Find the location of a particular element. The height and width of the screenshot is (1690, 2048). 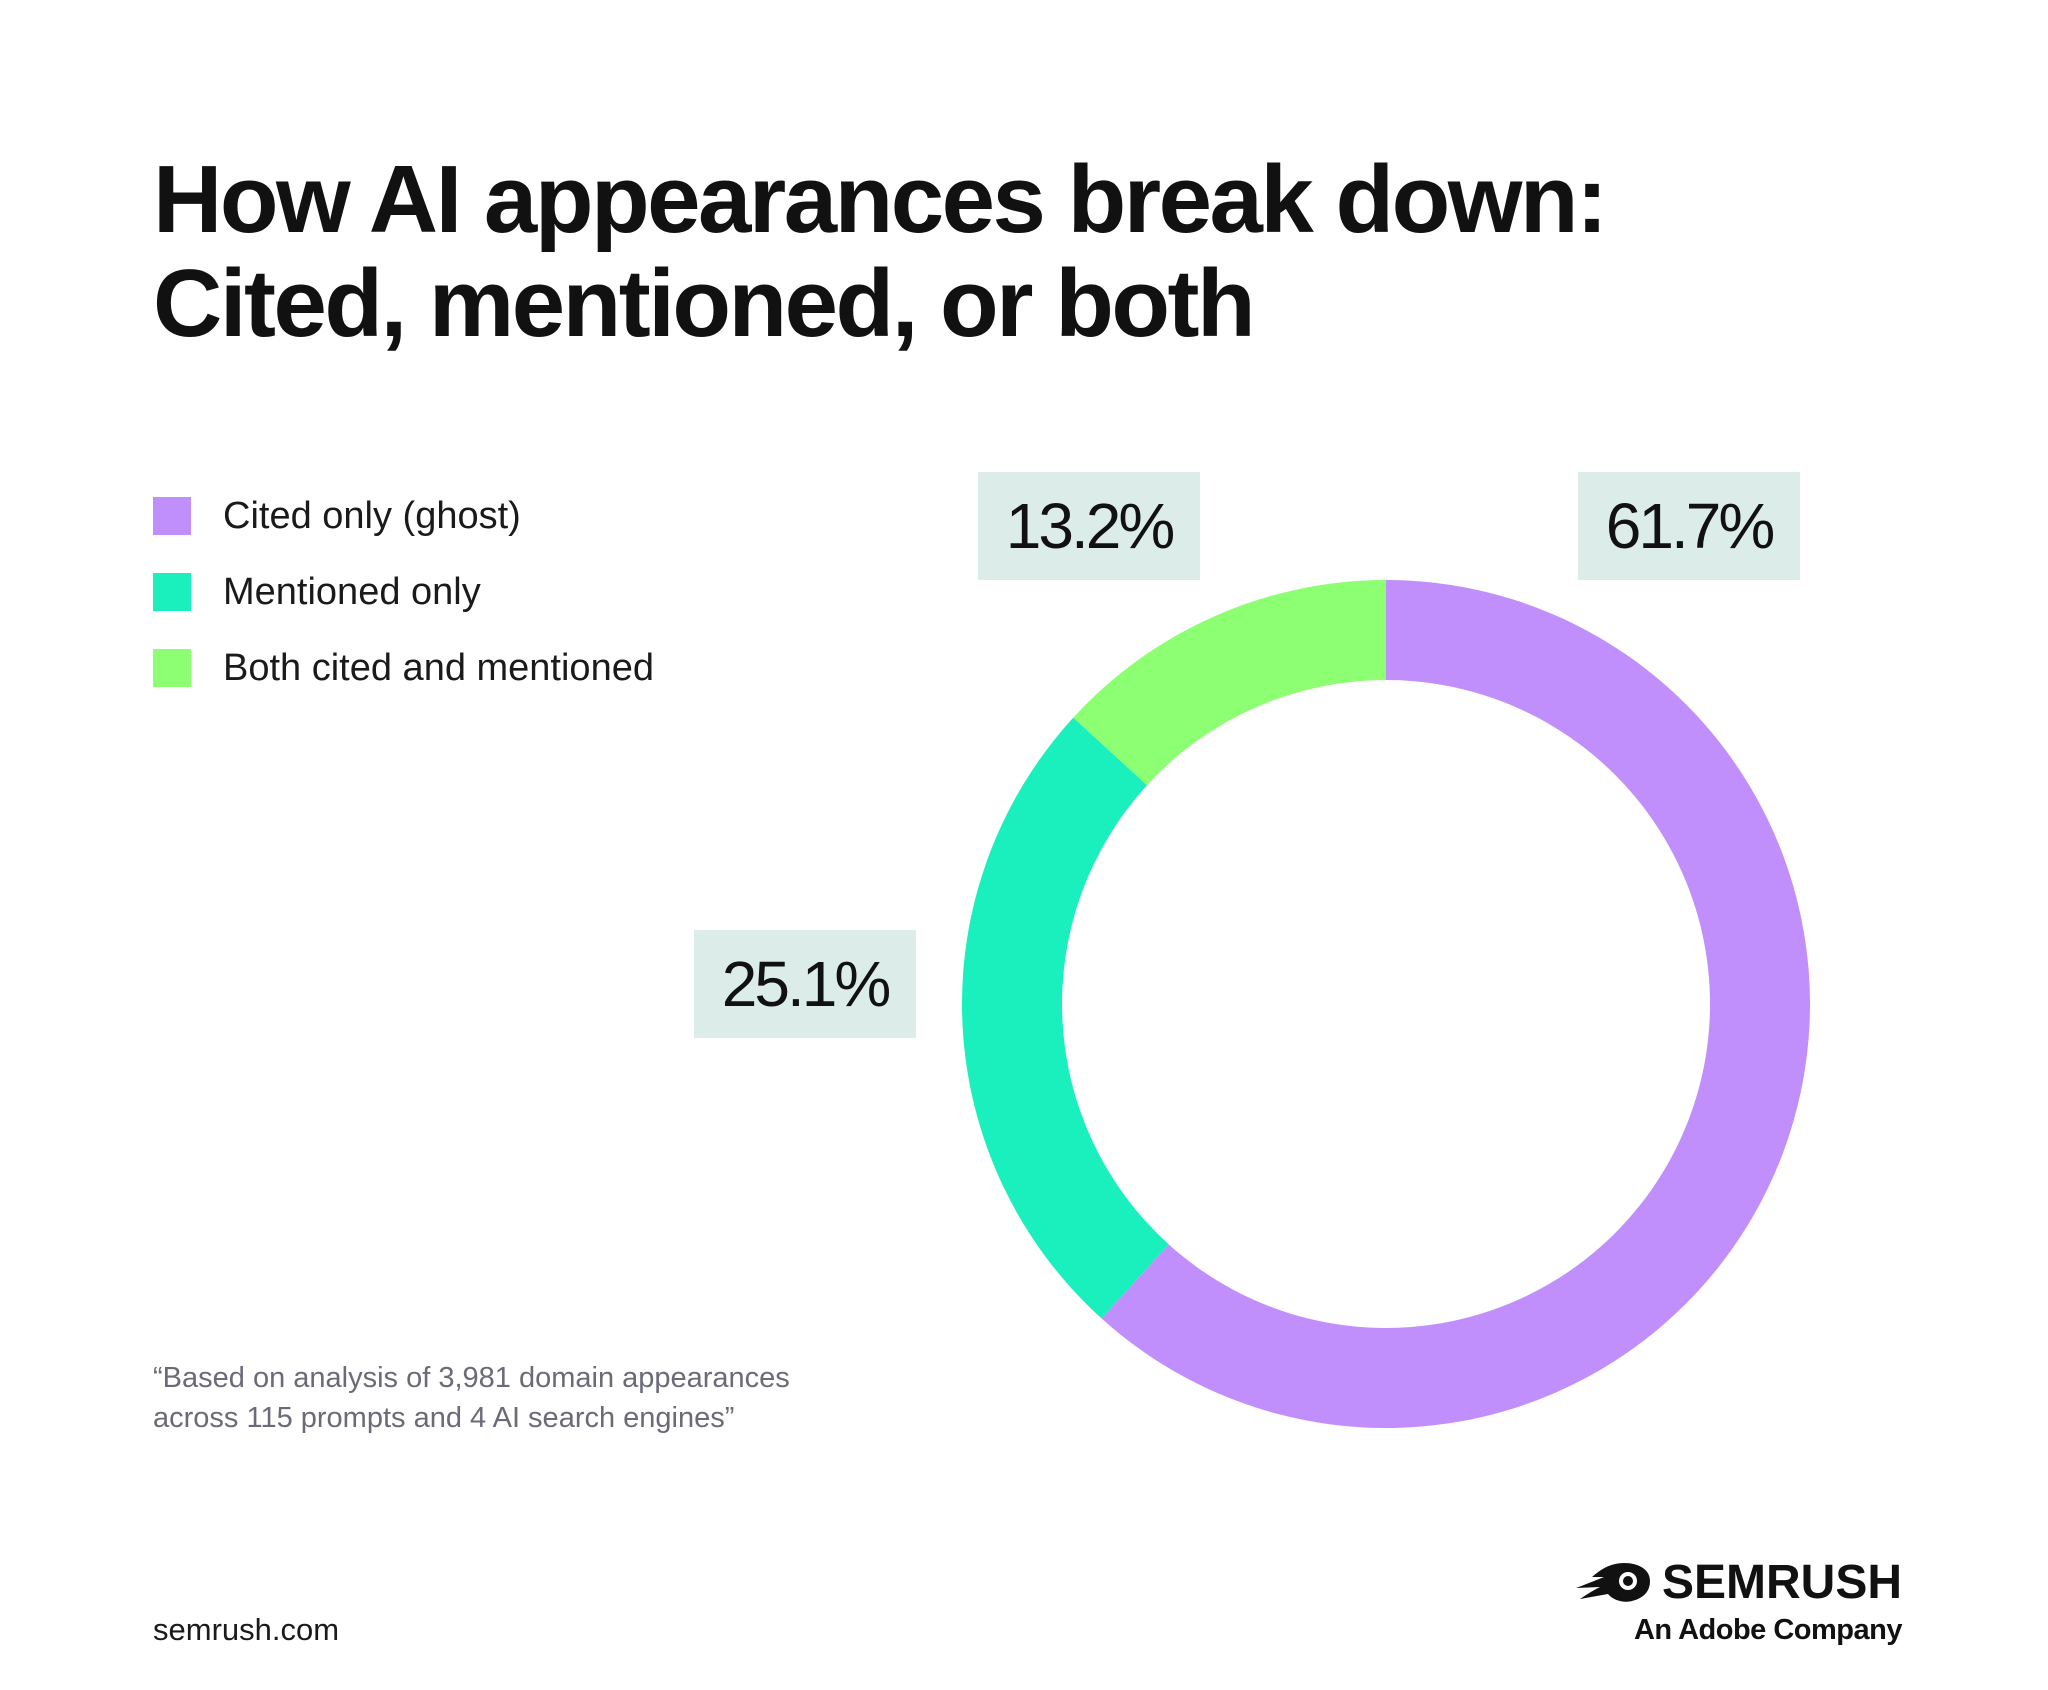

legend-item-mentioned-only: Mentioned only is located at coordinates (403, 592).